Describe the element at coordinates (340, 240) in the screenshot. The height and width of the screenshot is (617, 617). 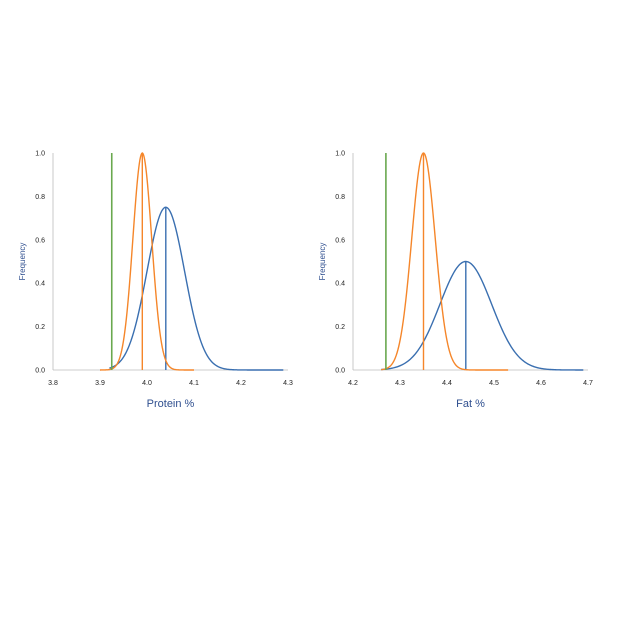
I see `fat-y-tick-label: 0.6` at that location.